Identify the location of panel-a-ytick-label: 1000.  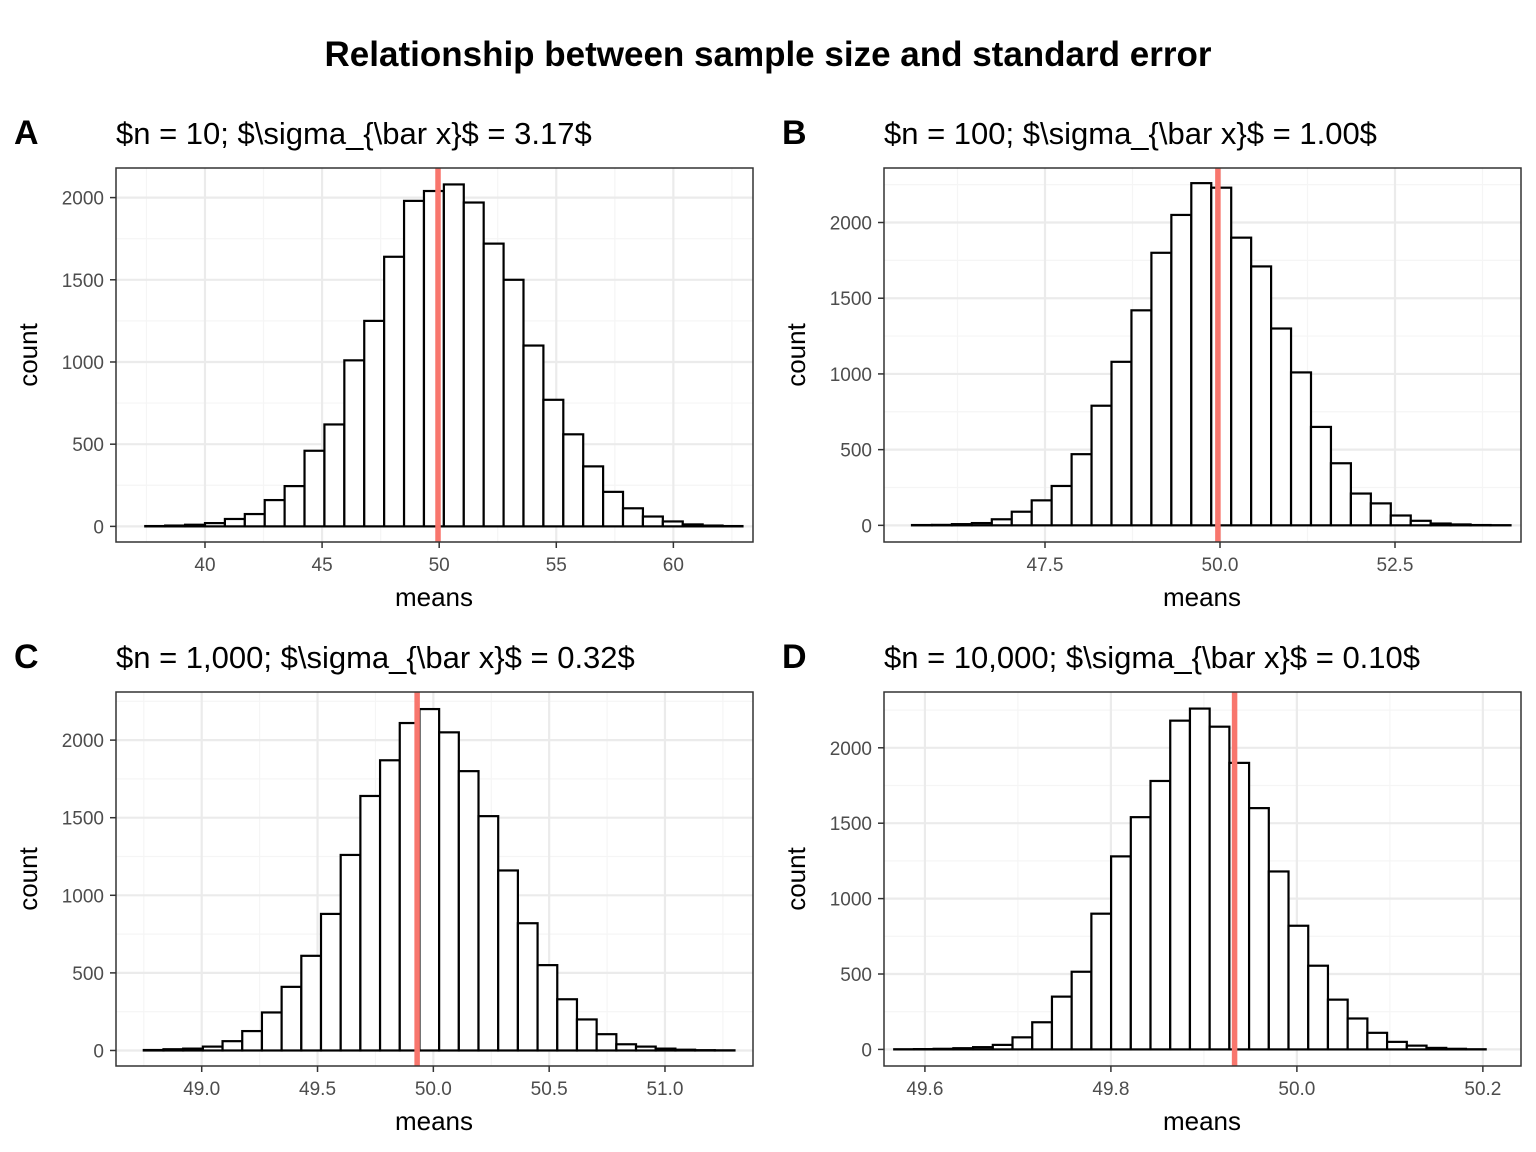
(83, 363).